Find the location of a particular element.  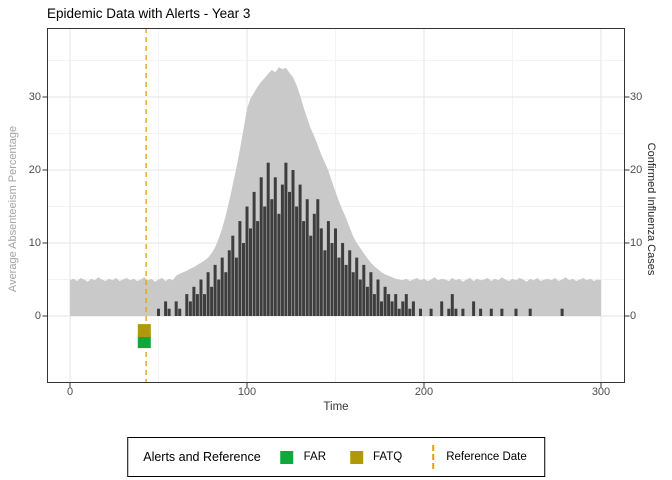

far-square-icon is located at coordinates (287, 457).